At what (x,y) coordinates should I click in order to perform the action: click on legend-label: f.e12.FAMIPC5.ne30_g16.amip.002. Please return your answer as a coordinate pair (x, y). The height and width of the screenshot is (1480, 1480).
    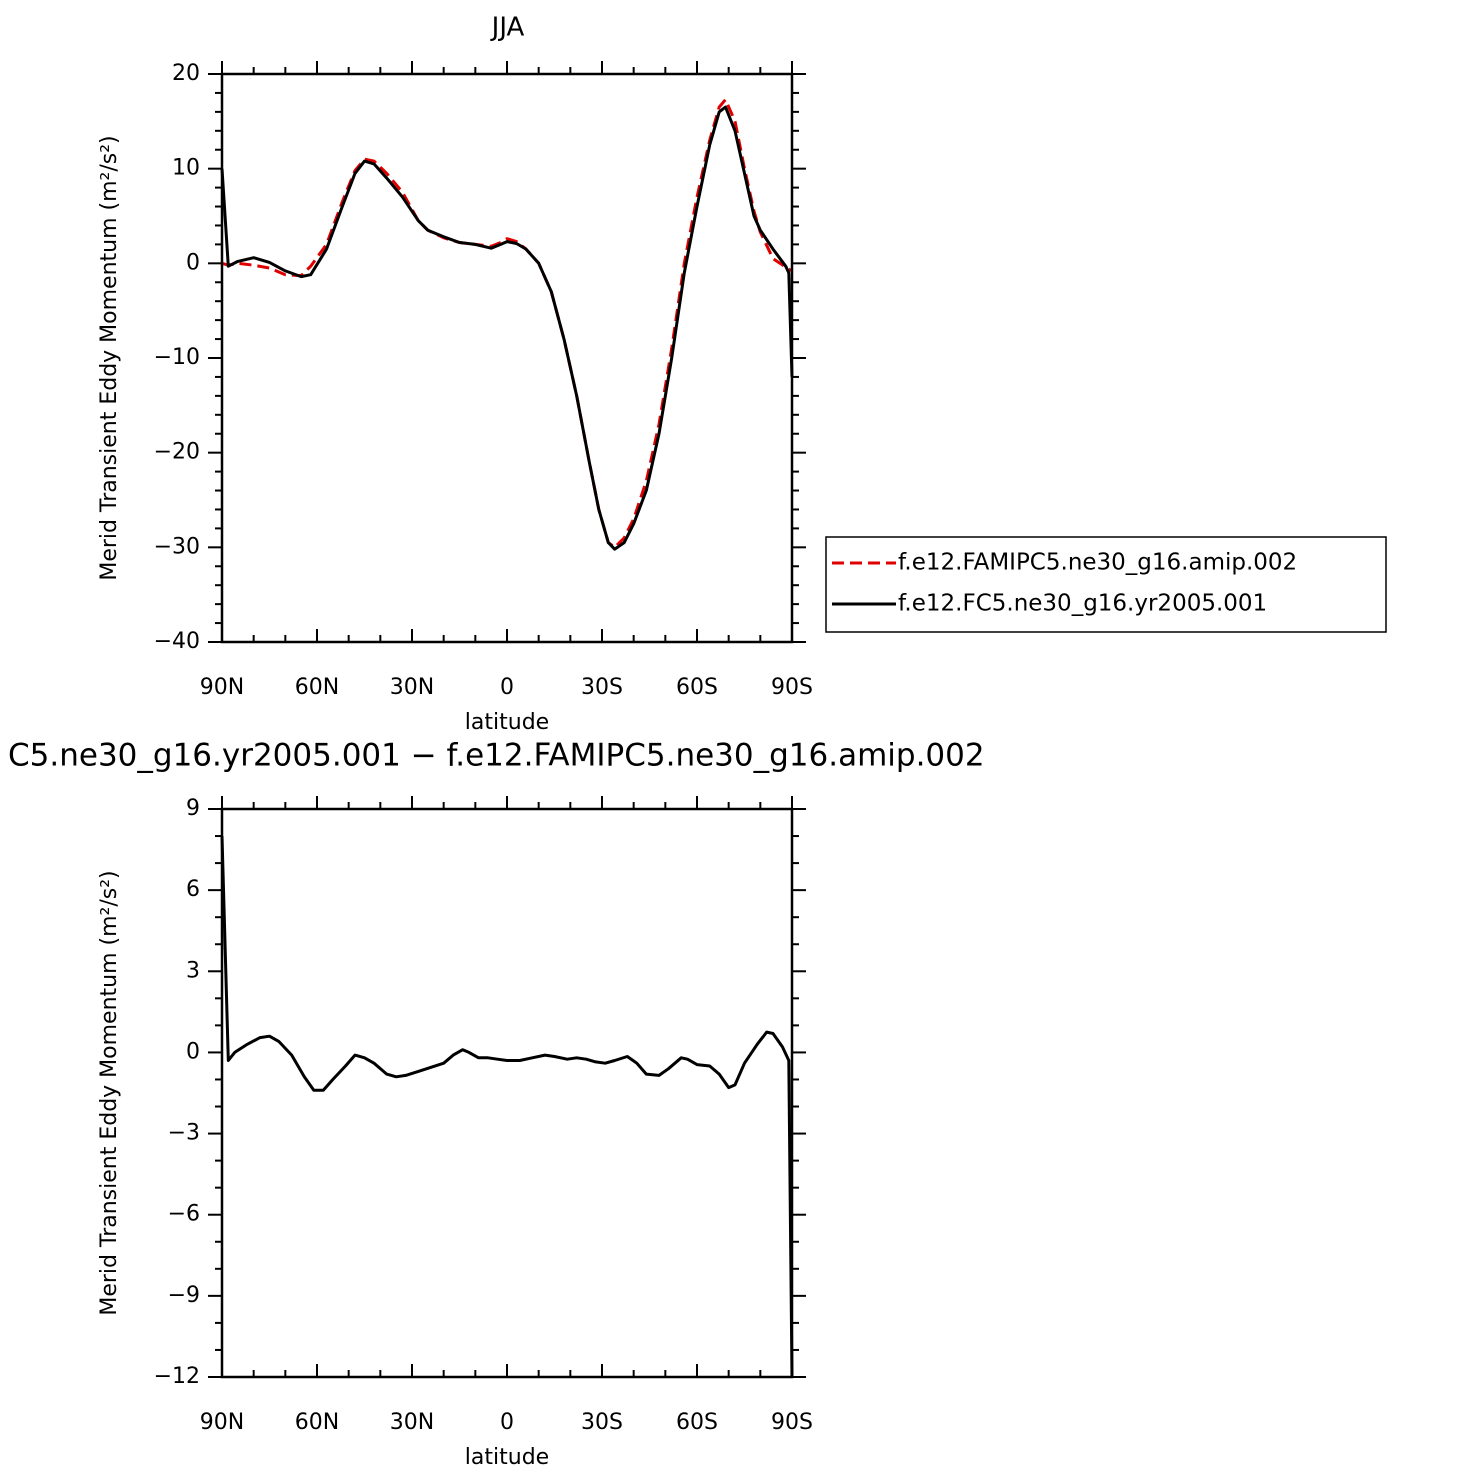
    Looking at the image, I should click on (1097, 563).